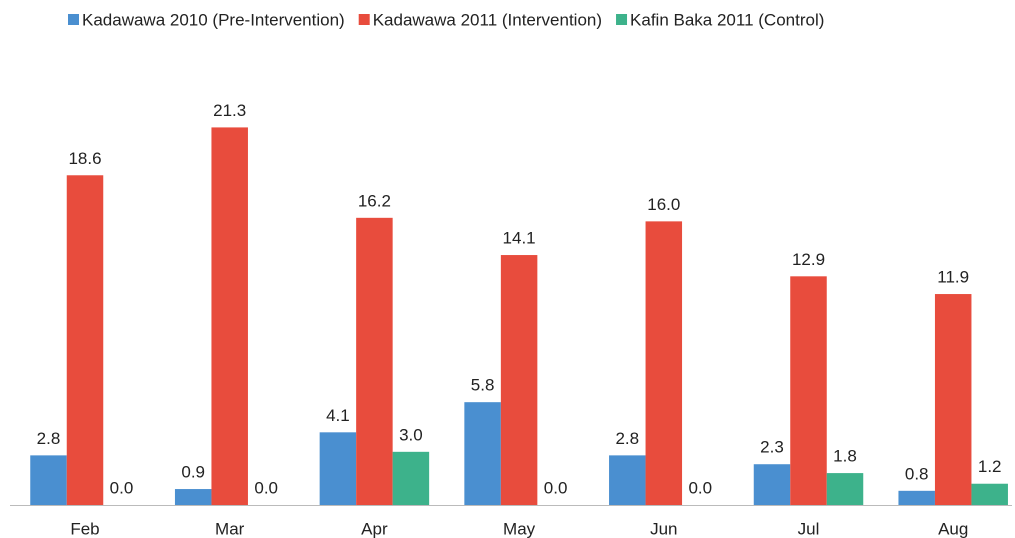 The image size is (1015, 538). Describe the element at coordinates (487, 19) in the screenshot. I see `legend-label: Kadawawa 2011 (Intervention)` at that location.